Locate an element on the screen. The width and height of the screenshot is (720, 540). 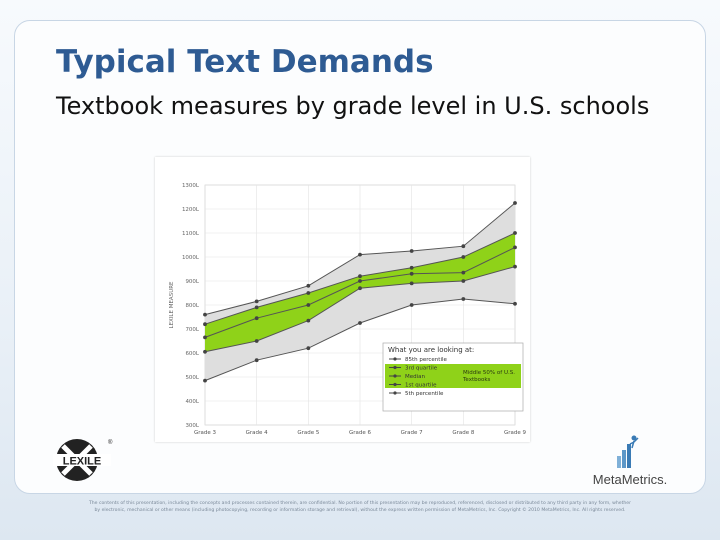
x-tick-label: Grade 6 is located at coordinates (360, 433).